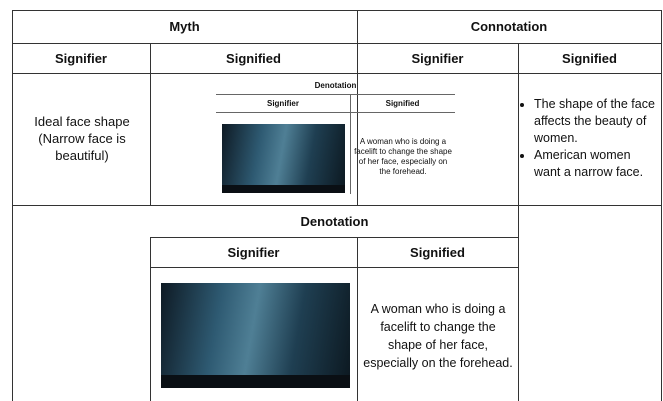 This screenshot has width=663, height=401. Describe the element at coordinates (334, 221) in the screenshot. I see `denotation-title: Denotation` at that location.